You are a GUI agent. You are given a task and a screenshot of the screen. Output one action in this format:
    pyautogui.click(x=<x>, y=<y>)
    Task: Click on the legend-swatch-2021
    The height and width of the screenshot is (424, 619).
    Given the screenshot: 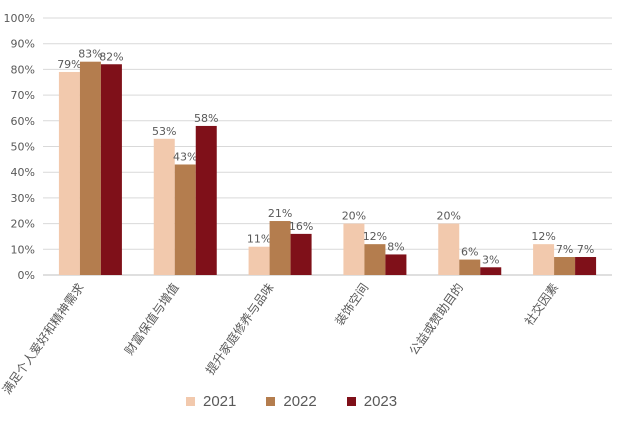 What is the action you would take?
    pyautogui.click(x=190, y=401)
    